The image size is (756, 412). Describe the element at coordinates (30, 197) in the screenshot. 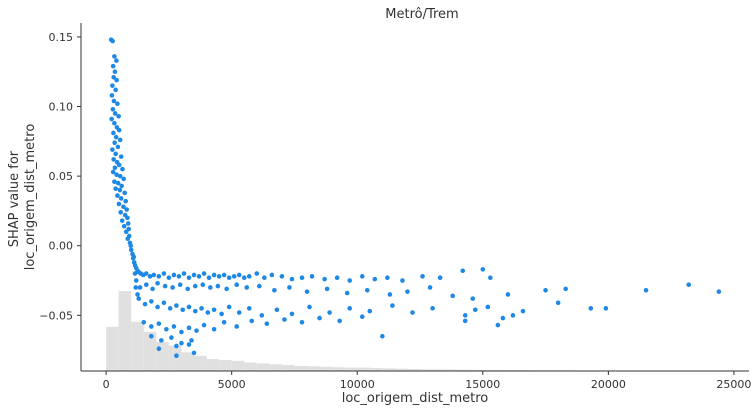

I see `y-axis-label-line-2: loc_origem_dist_metro` at that location.